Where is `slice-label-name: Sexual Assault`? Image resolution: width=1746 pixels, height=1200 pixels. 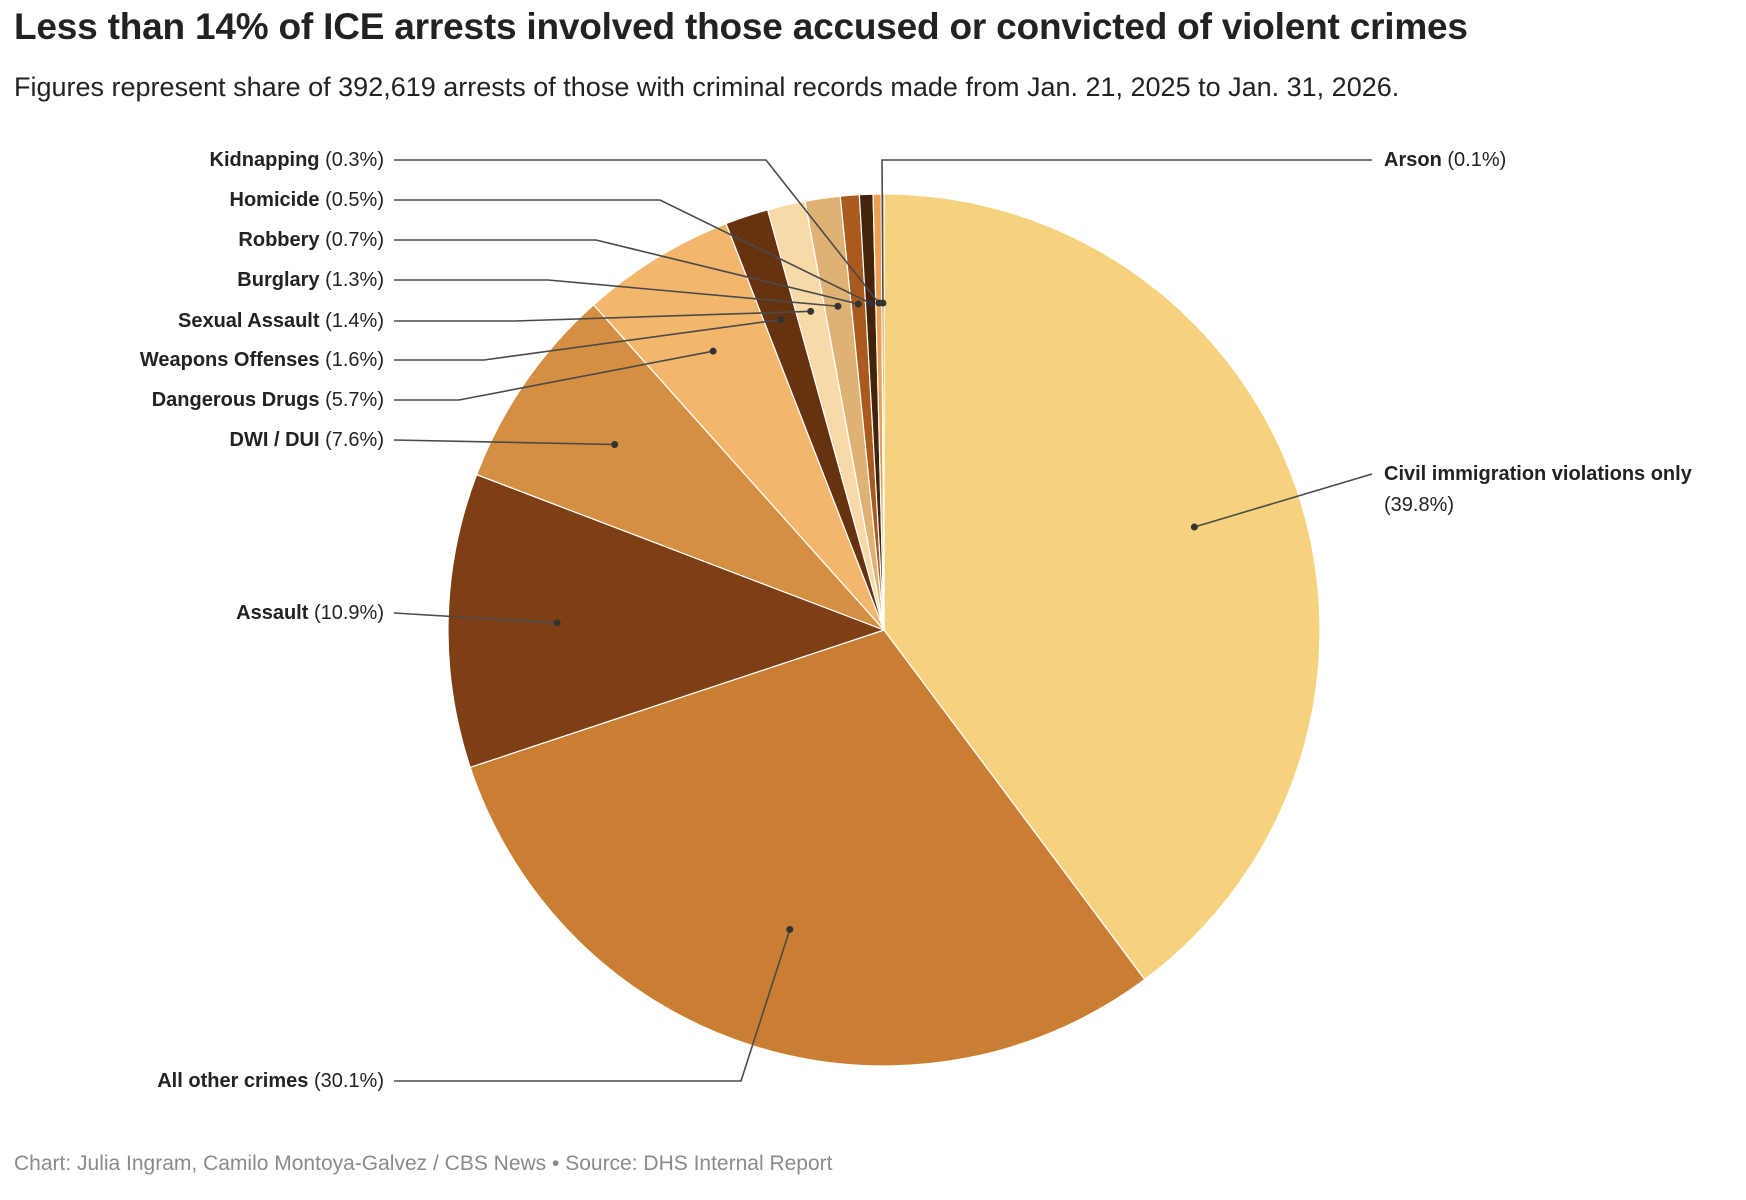
slice-label-name: Sexual Assault is located at coordinates (249, 321).